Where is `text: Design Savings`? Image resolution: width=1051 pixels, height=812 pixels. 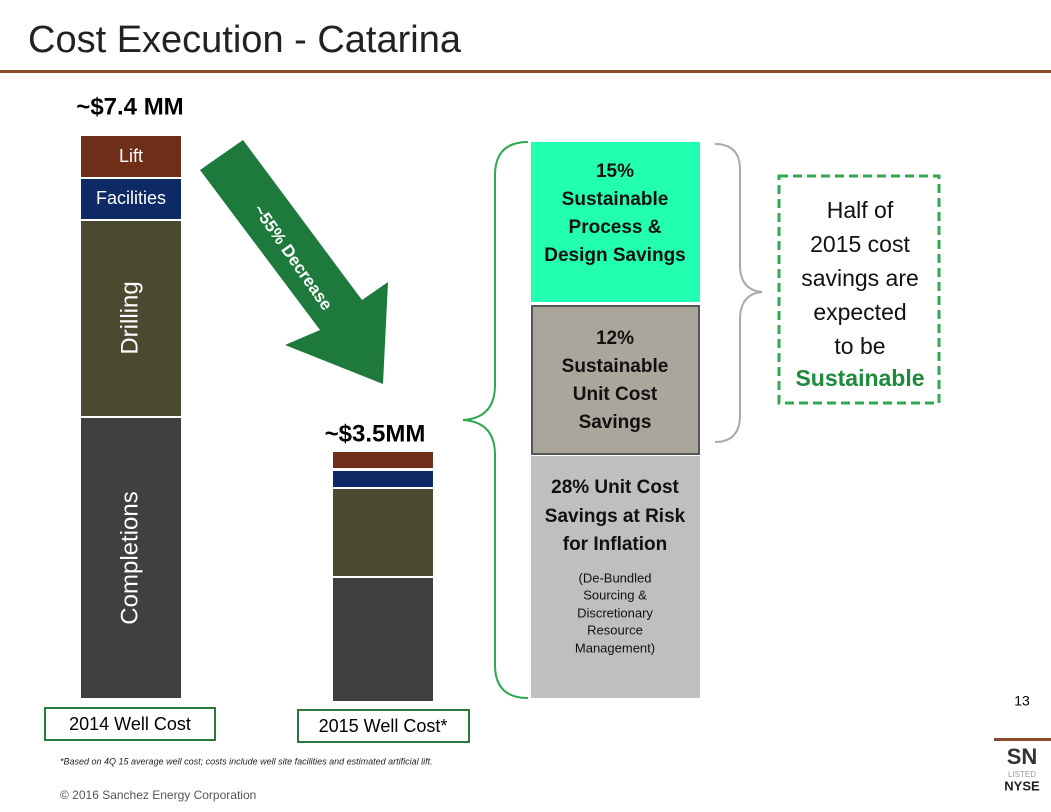 text: Design Savings is located at coordinates (615, 255).